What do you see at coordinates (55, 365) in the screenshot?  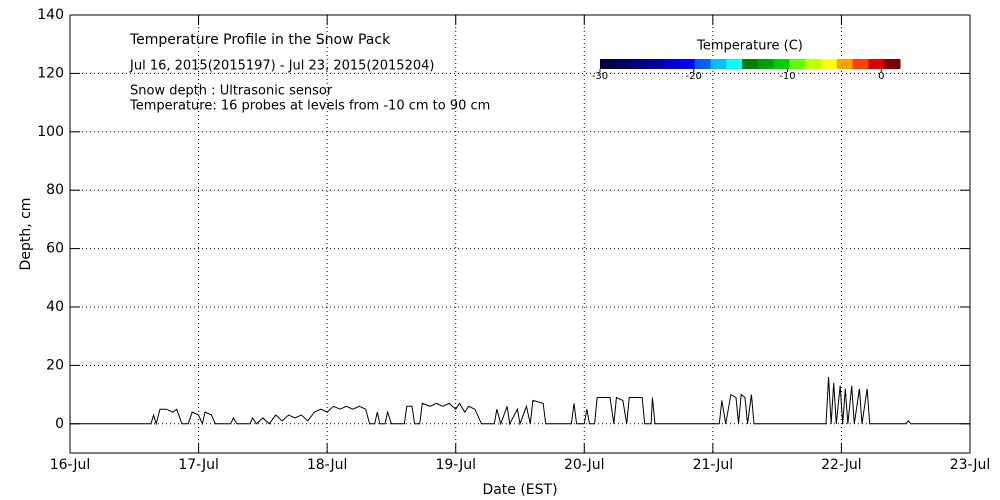 I see `y-tick-label: 20` at bounding box center [55, 365].